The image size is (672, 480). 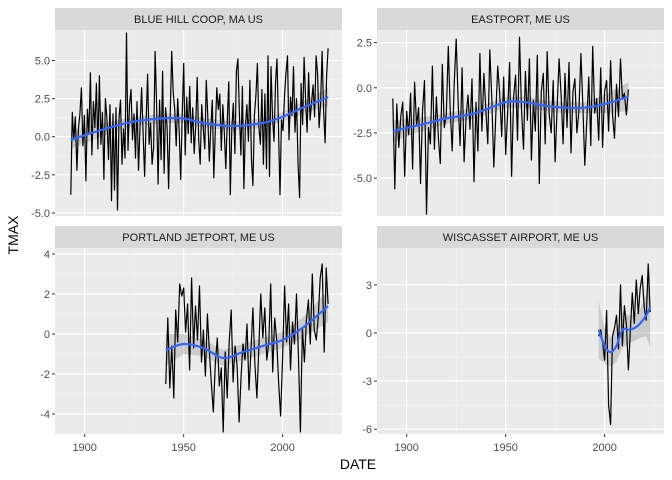 I want to click on facet-title: EASTPORT, ME US, so click(x=520, y=20).